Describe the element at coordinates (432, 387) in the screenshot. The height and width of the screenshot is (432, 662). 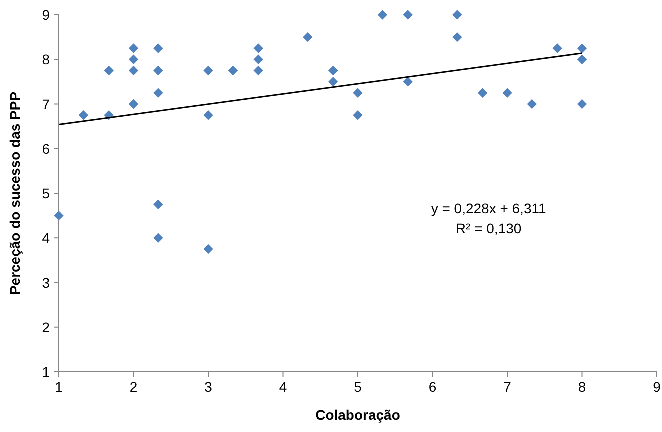
I see `x-tick-label: 6` at that location.